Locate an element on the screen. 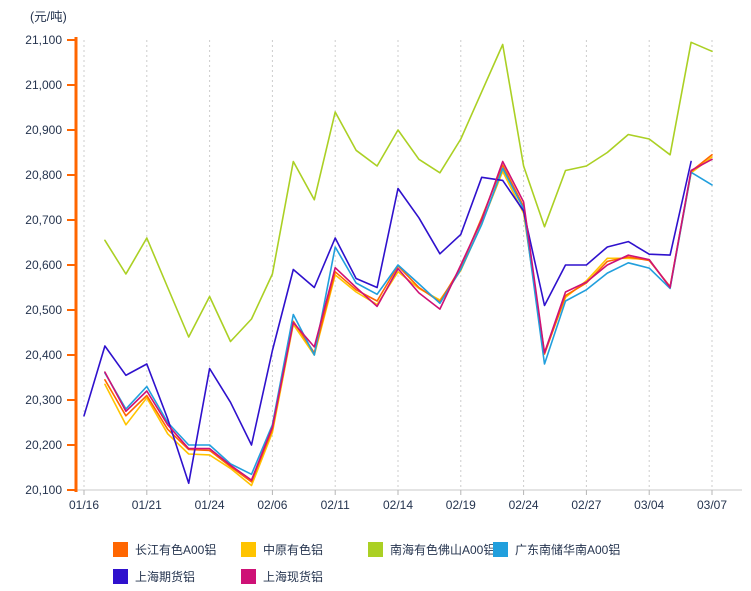 This screenshot has width=751, height=591. x-tick-label: 02/06 is located at coordinates (272, 505).